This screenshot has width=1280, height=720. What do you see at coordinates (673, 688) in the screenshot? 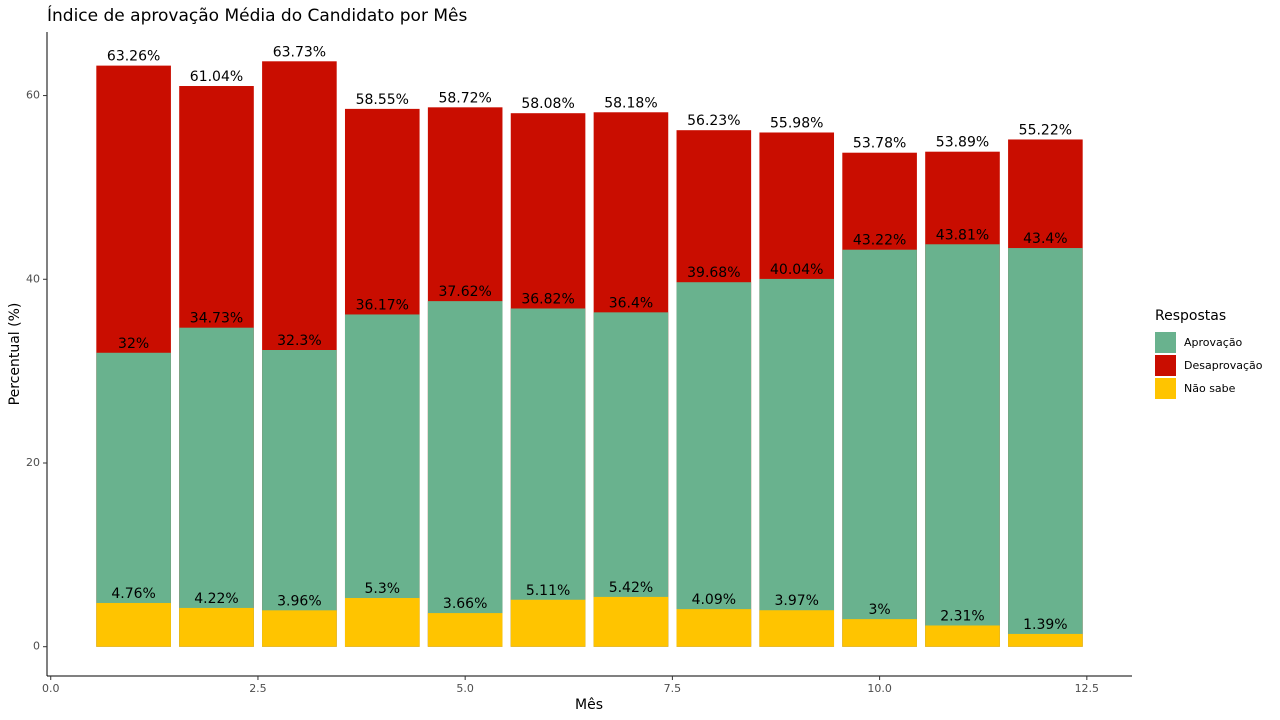
I see `x-tick-label: 7.5` at bounding box center [673, 688].